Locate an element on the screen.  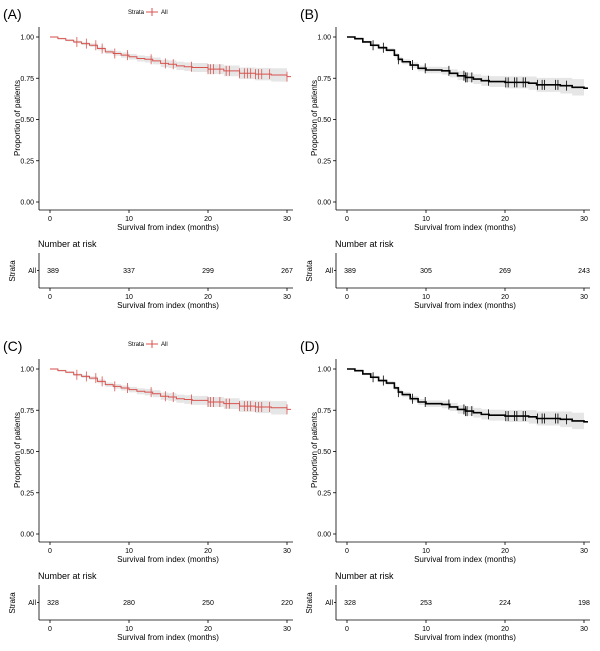
risk-value: 299 is located at coordinates (208, 271).